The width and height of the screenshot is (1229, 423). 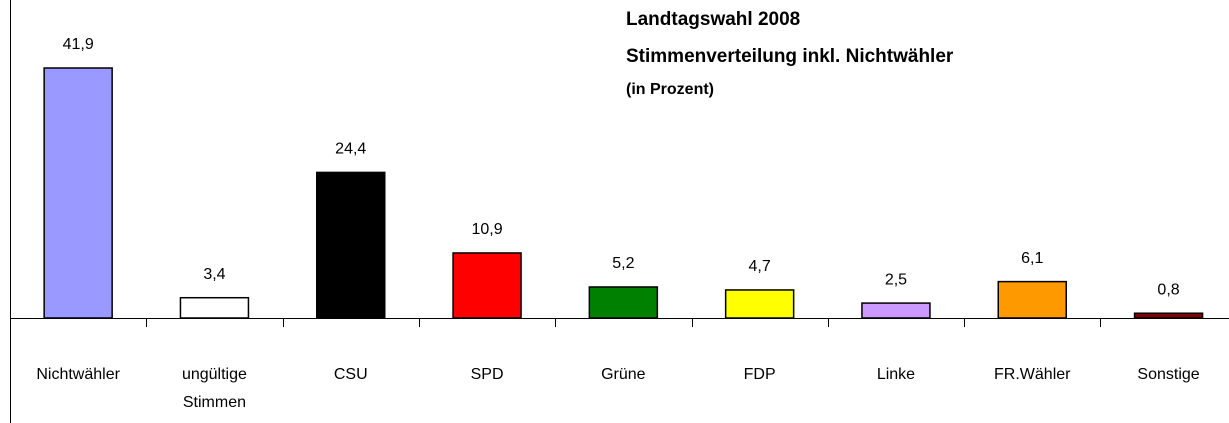 I want to click on x-tick-label: SPD, so click(x=487, y=374).